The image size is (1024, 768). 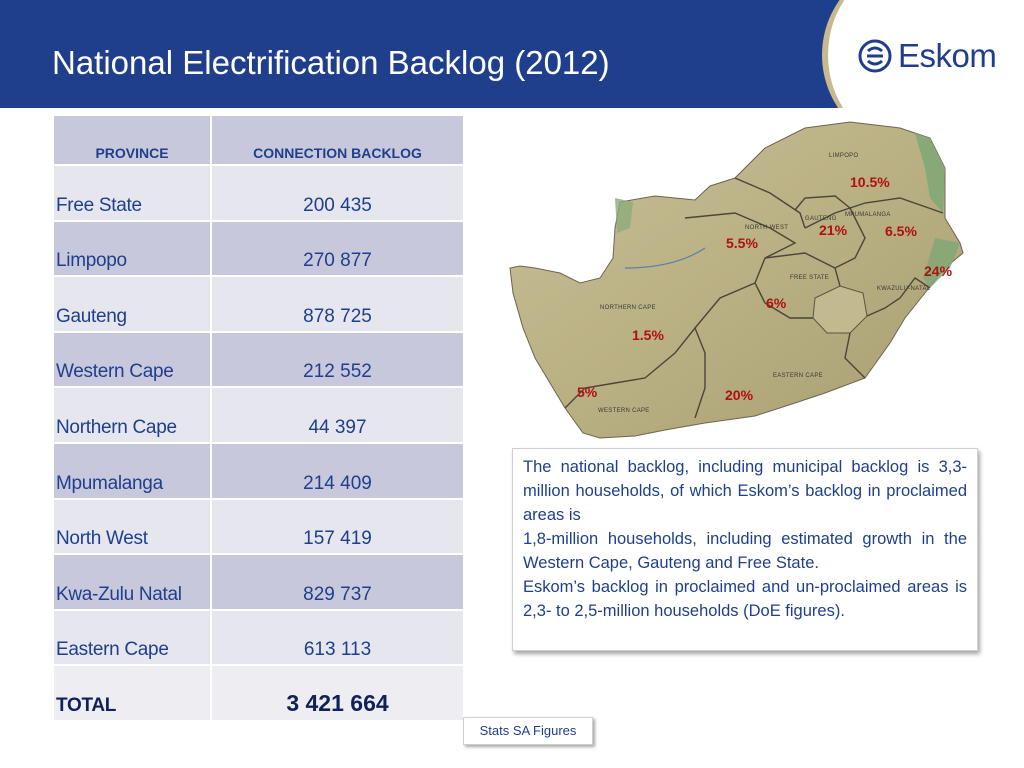 I want to click on percent-eastern-cape: 20%, so click(x=739, y=395).